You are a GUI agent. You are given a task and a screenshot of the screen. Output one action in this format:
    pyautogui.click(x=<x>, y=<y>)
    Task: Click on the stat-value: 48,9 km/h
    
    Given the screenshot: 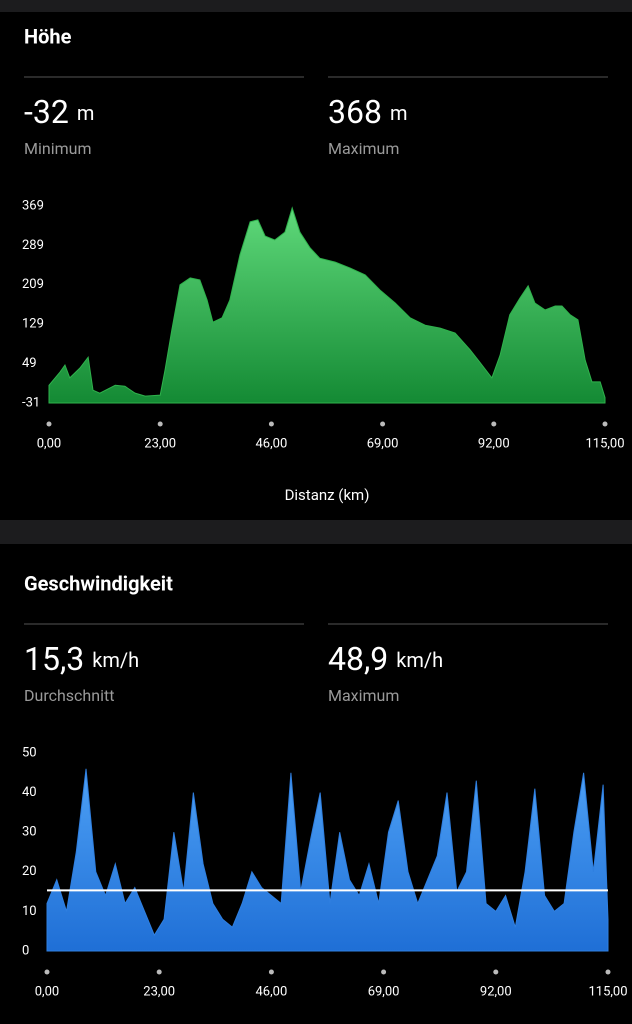 What is the action you would take?
    pyautogui.click(x=385, y=659)
    